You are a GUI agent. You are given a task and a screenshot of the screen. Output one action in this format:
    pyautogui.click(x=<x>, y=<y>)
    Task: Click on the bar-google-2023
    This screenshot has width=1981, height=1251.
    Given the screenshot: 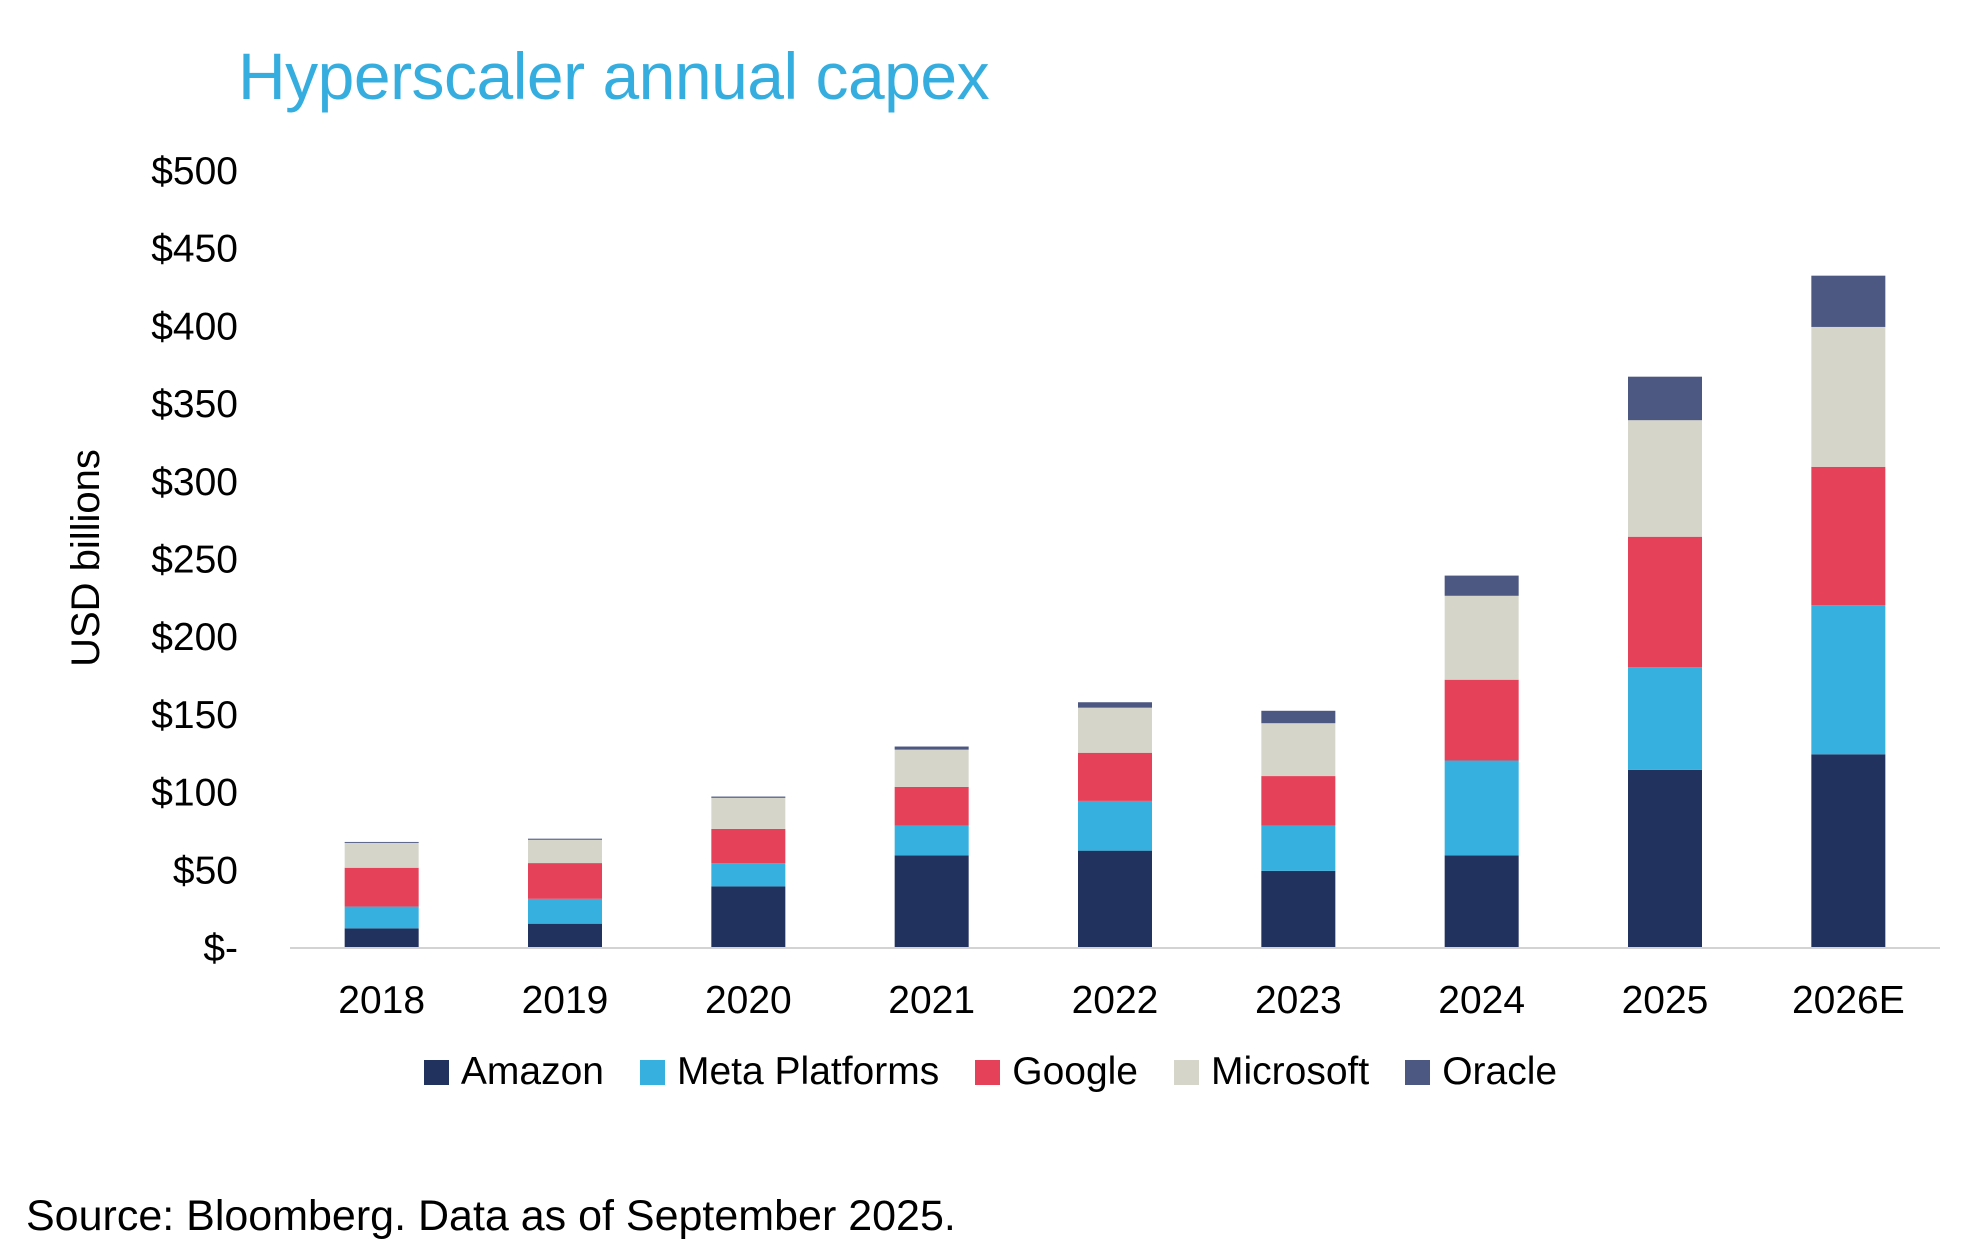 What is the action you would take?
    pyautogui.click(x=1298, y=801)
    